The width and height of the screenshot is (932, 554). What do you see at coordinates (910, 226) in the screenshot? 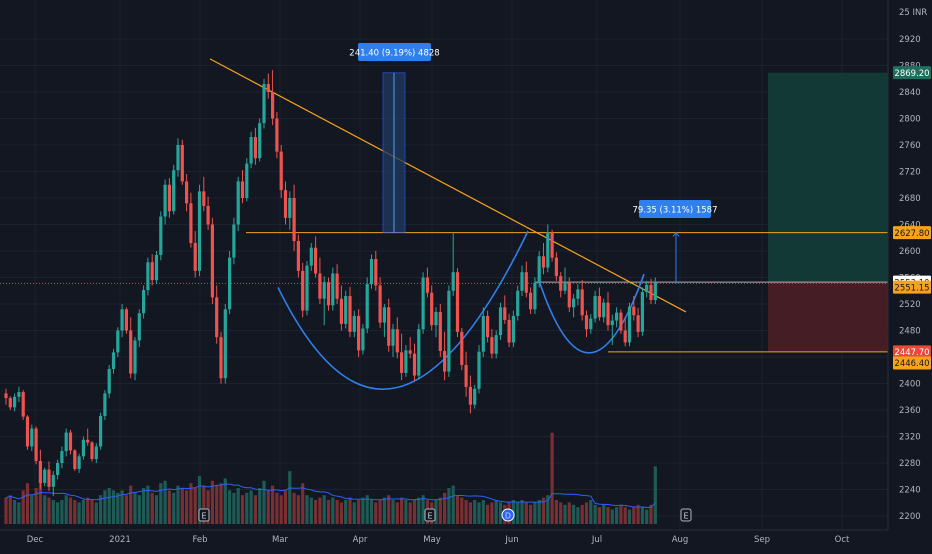
I see `price-tick-label: 2640` at bounding box center [910, 226].